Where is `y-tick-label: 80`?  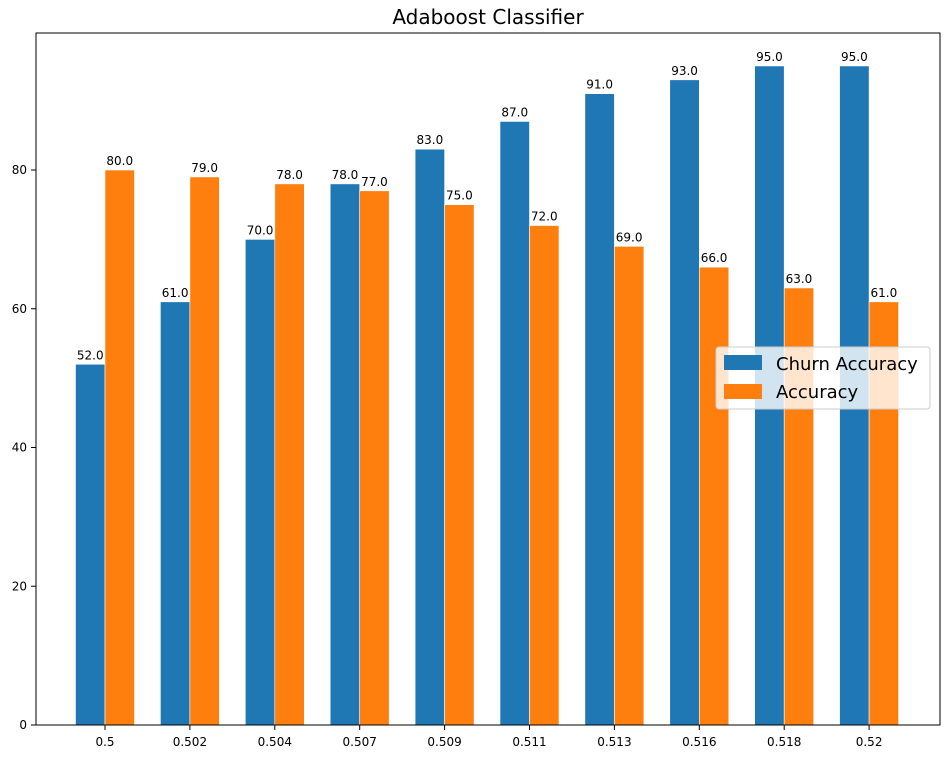 y-tick-label: 80 is located at coordinates (19, 170).